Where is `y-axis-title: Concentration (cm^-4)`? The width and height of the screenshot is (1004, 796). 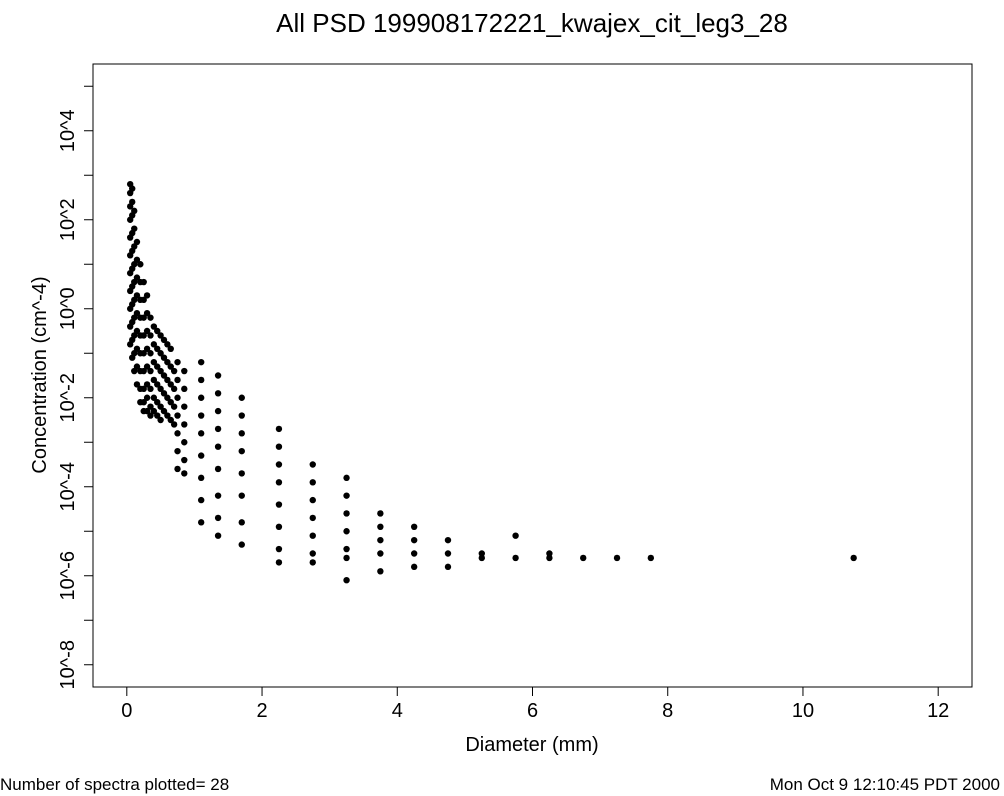 y-axis-title: Concentration (cm^-4) is located at coordinates (40, 374).